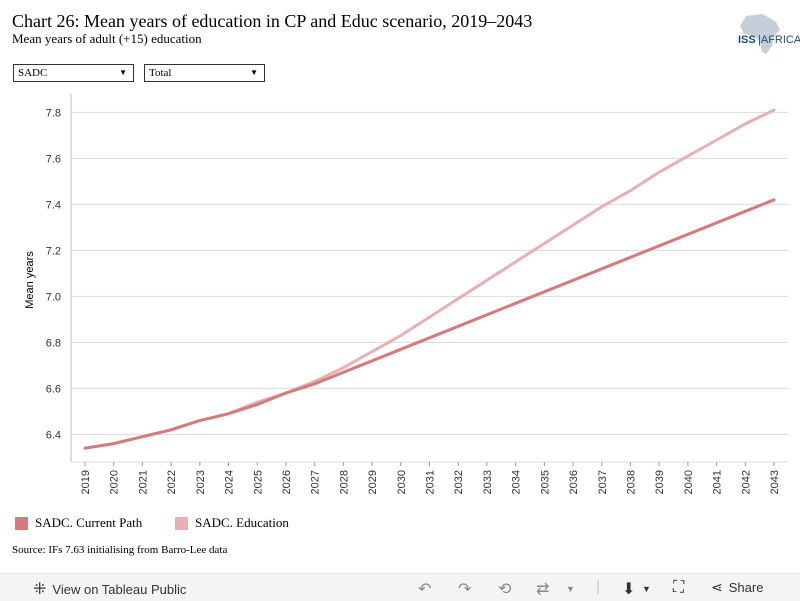 The height and width of the screenshot is (601, 800). I want to click on y-tick-label: 7.2, so click(53, 251).